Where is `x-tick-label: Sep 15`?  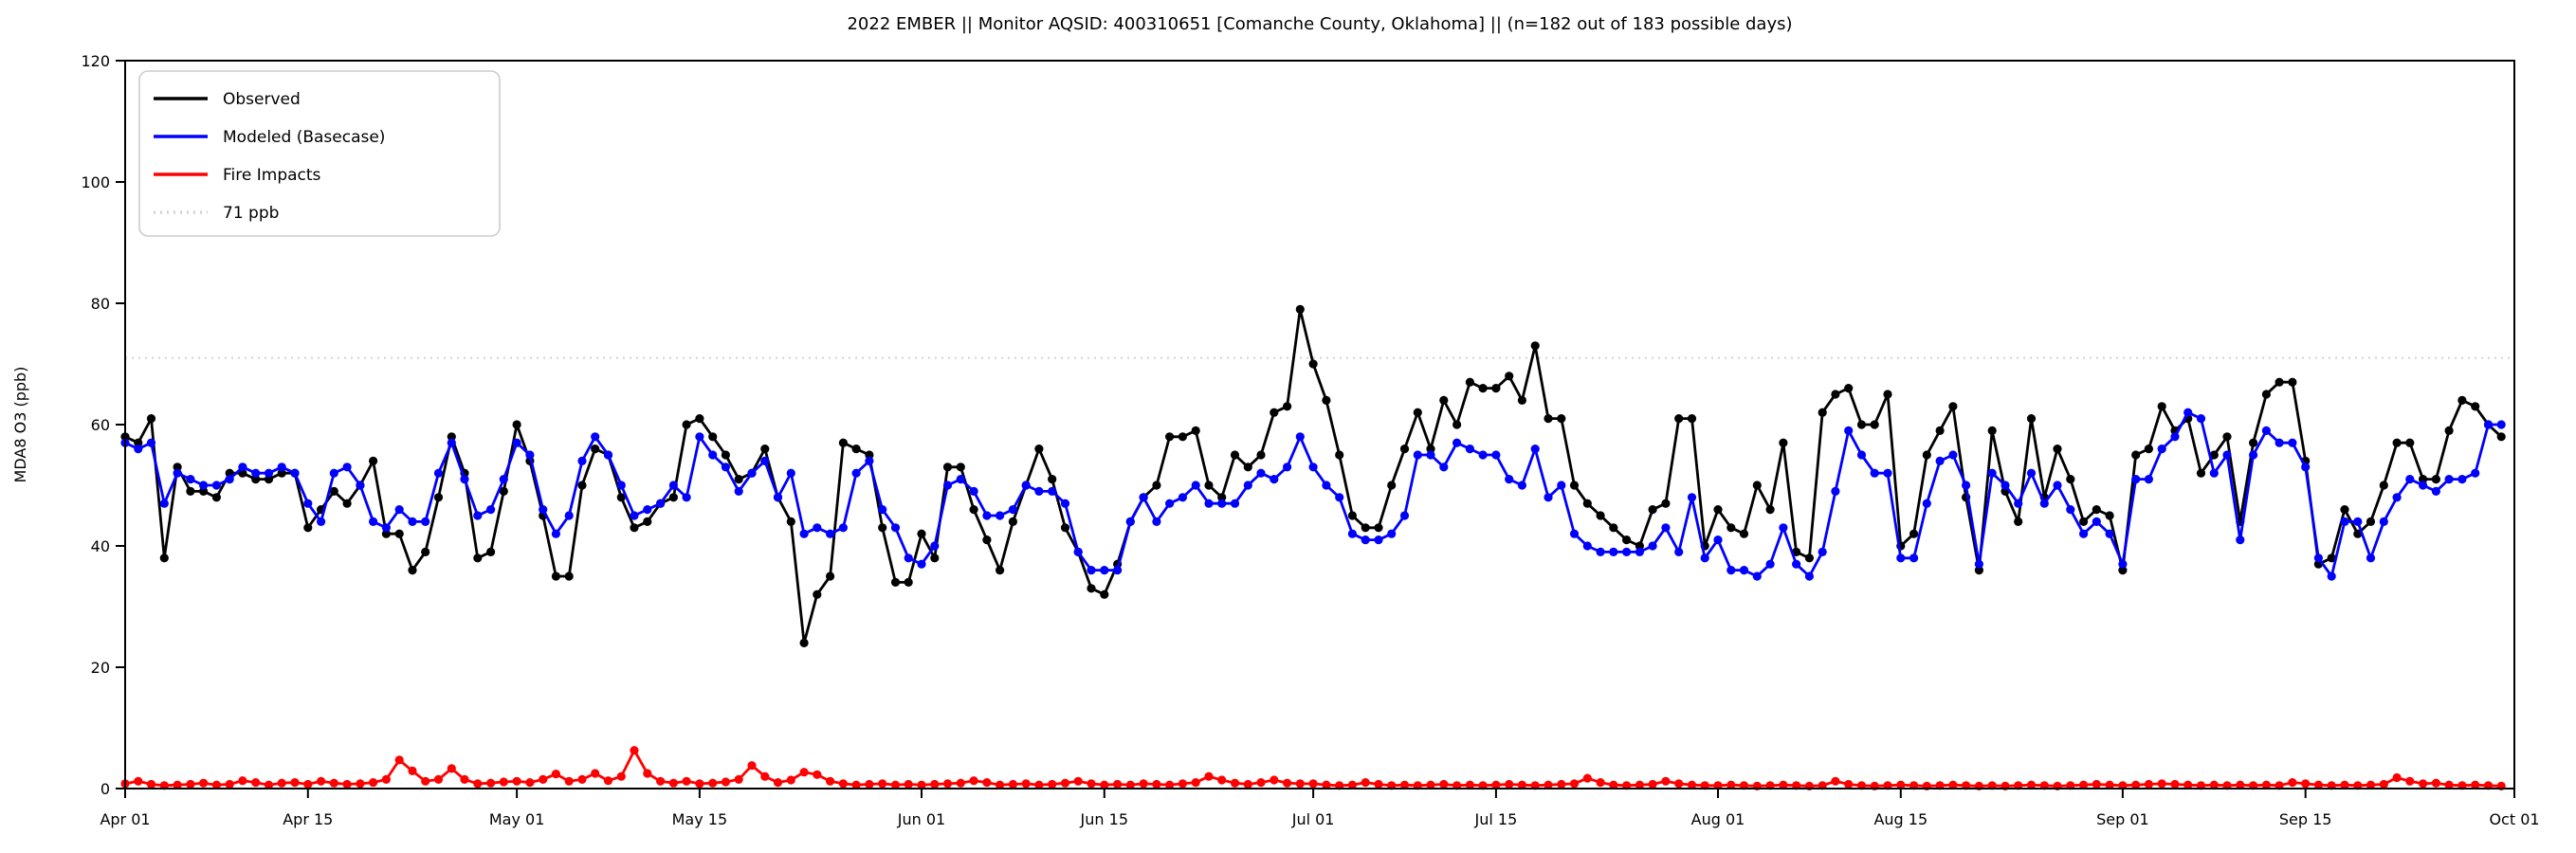
x-tick-label: Sep 15 is located at coordinates (2305, 819).